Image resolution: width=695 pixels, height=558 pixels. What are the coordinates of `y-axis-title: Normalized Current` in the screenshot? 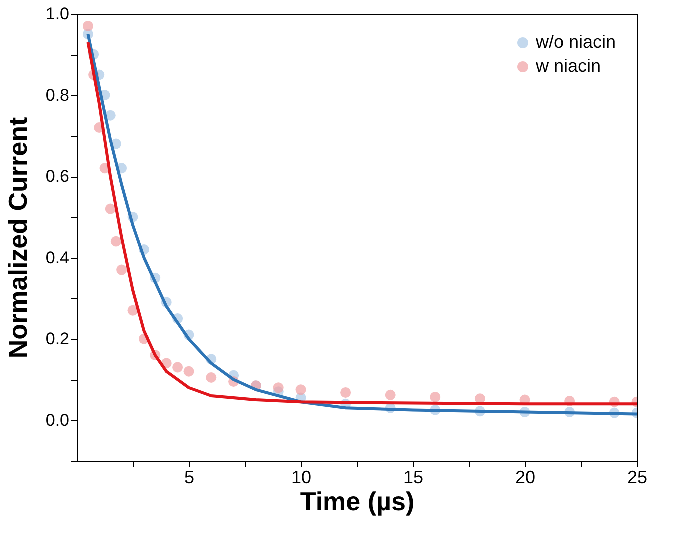 It's located at (17, 238).